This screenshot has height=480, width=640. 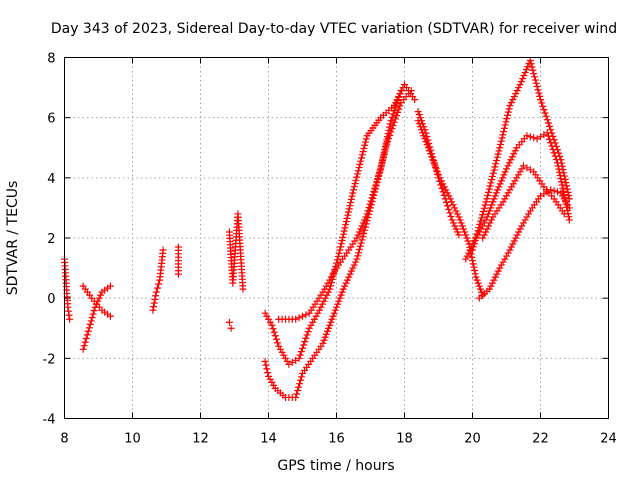 I want to click on y-tick-label: -2, so click(x=49, y=359).